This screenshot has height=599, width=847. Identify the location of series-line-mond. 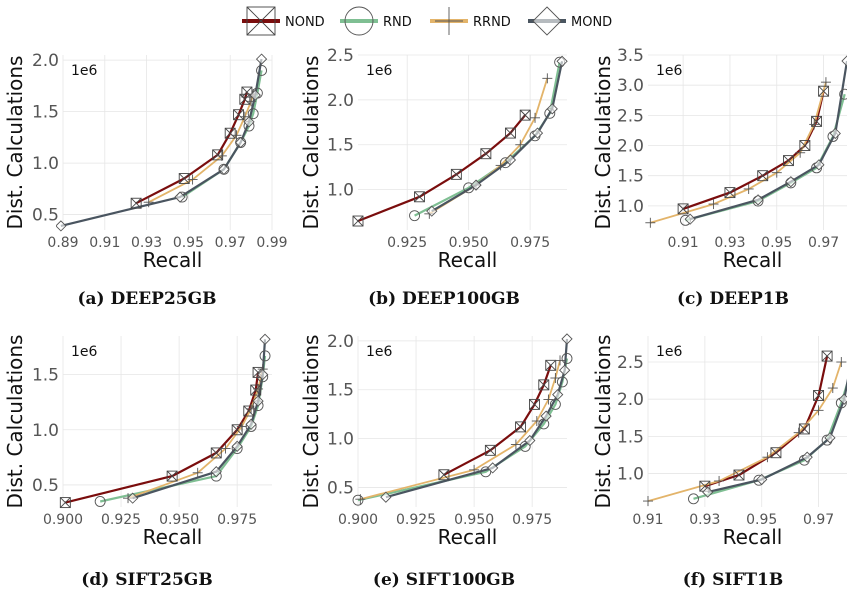
(768, 140).